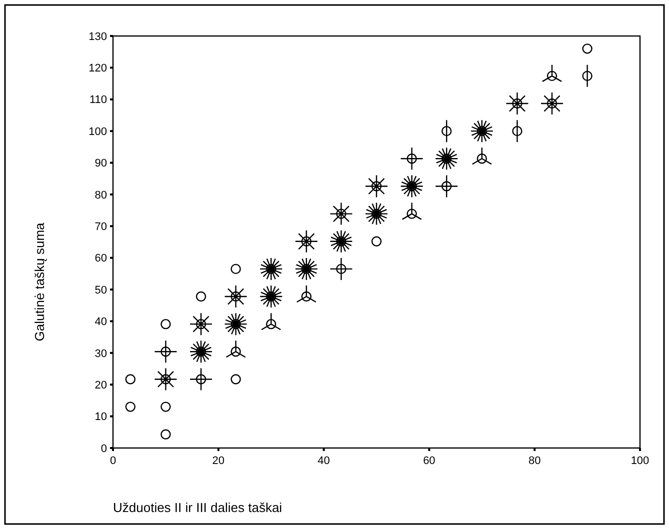 Image resolution: width=669 pixels, height=529 pixels. Describe the element at coordinates (429, 461) in the screenshot. I see `x-tick-label: 60` at that location.